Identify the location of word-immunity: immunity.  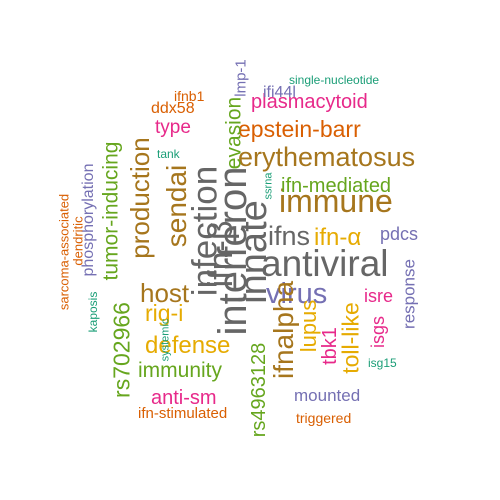
(180, 370).